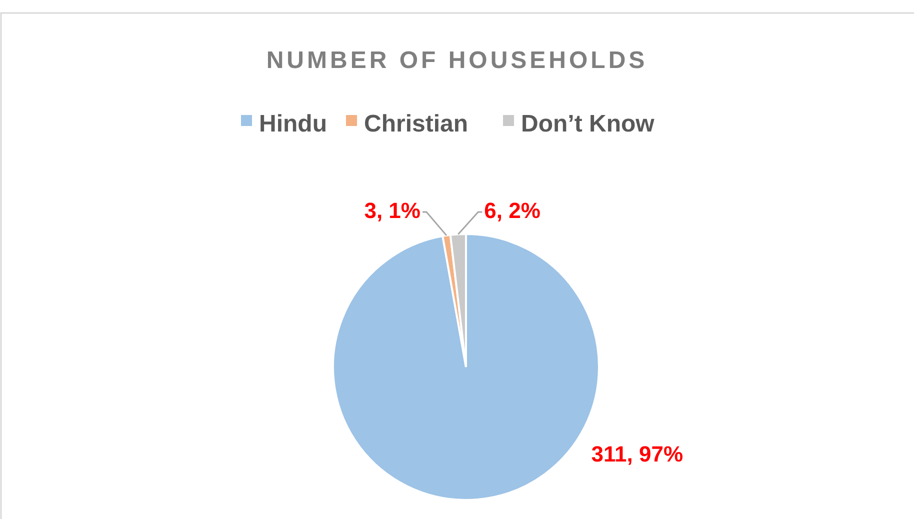 The width and height of the screenshot is (914, 519). I want to click on chart-title: NUMBER OF HOUSEHOLDS, so click(457, 60).